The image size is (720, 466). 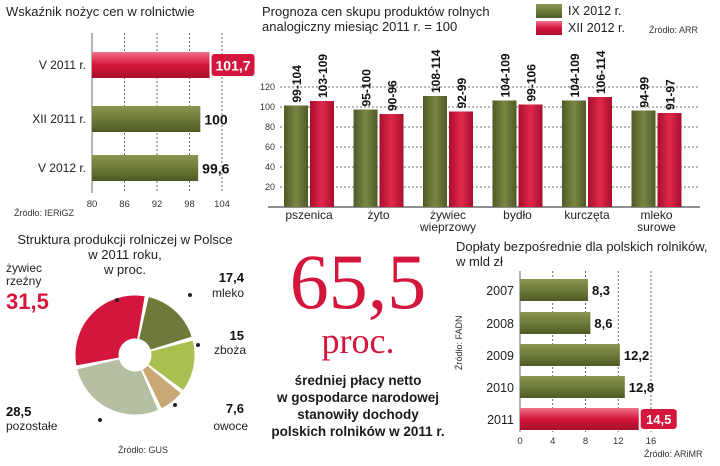 I want to click on payments-value-label: 12,2, so click(x=636, y=355).